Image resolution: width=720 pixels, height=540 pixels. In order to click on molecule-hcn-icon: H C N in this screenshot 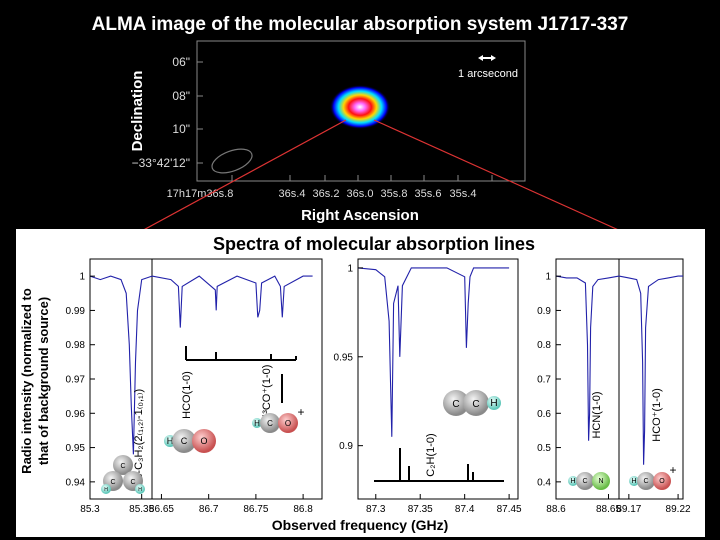, I will do `click(589, 481)`.